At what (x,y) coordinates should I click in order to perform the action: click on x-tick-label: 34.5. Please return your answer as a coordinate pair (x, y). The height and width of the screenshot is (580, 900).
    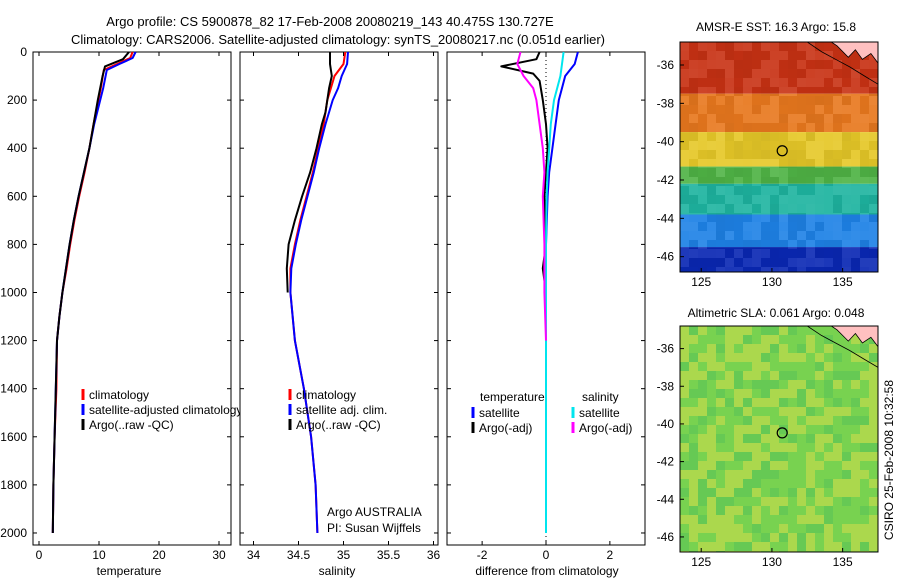
    Looking at the image, I should click on (299, 555).